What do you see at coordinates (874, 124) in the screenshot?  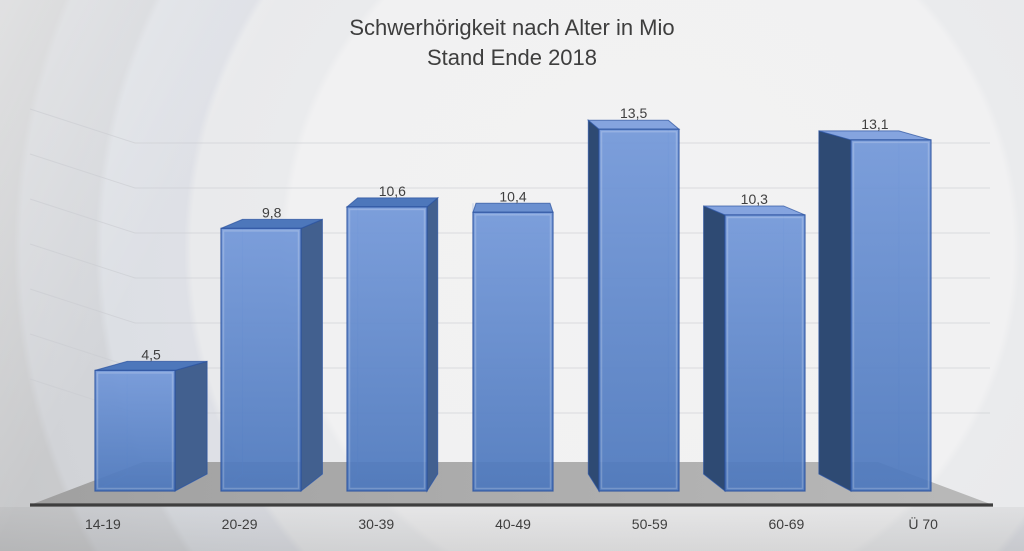 I see `value-label: 13,1` at bounding box center [874, 124].